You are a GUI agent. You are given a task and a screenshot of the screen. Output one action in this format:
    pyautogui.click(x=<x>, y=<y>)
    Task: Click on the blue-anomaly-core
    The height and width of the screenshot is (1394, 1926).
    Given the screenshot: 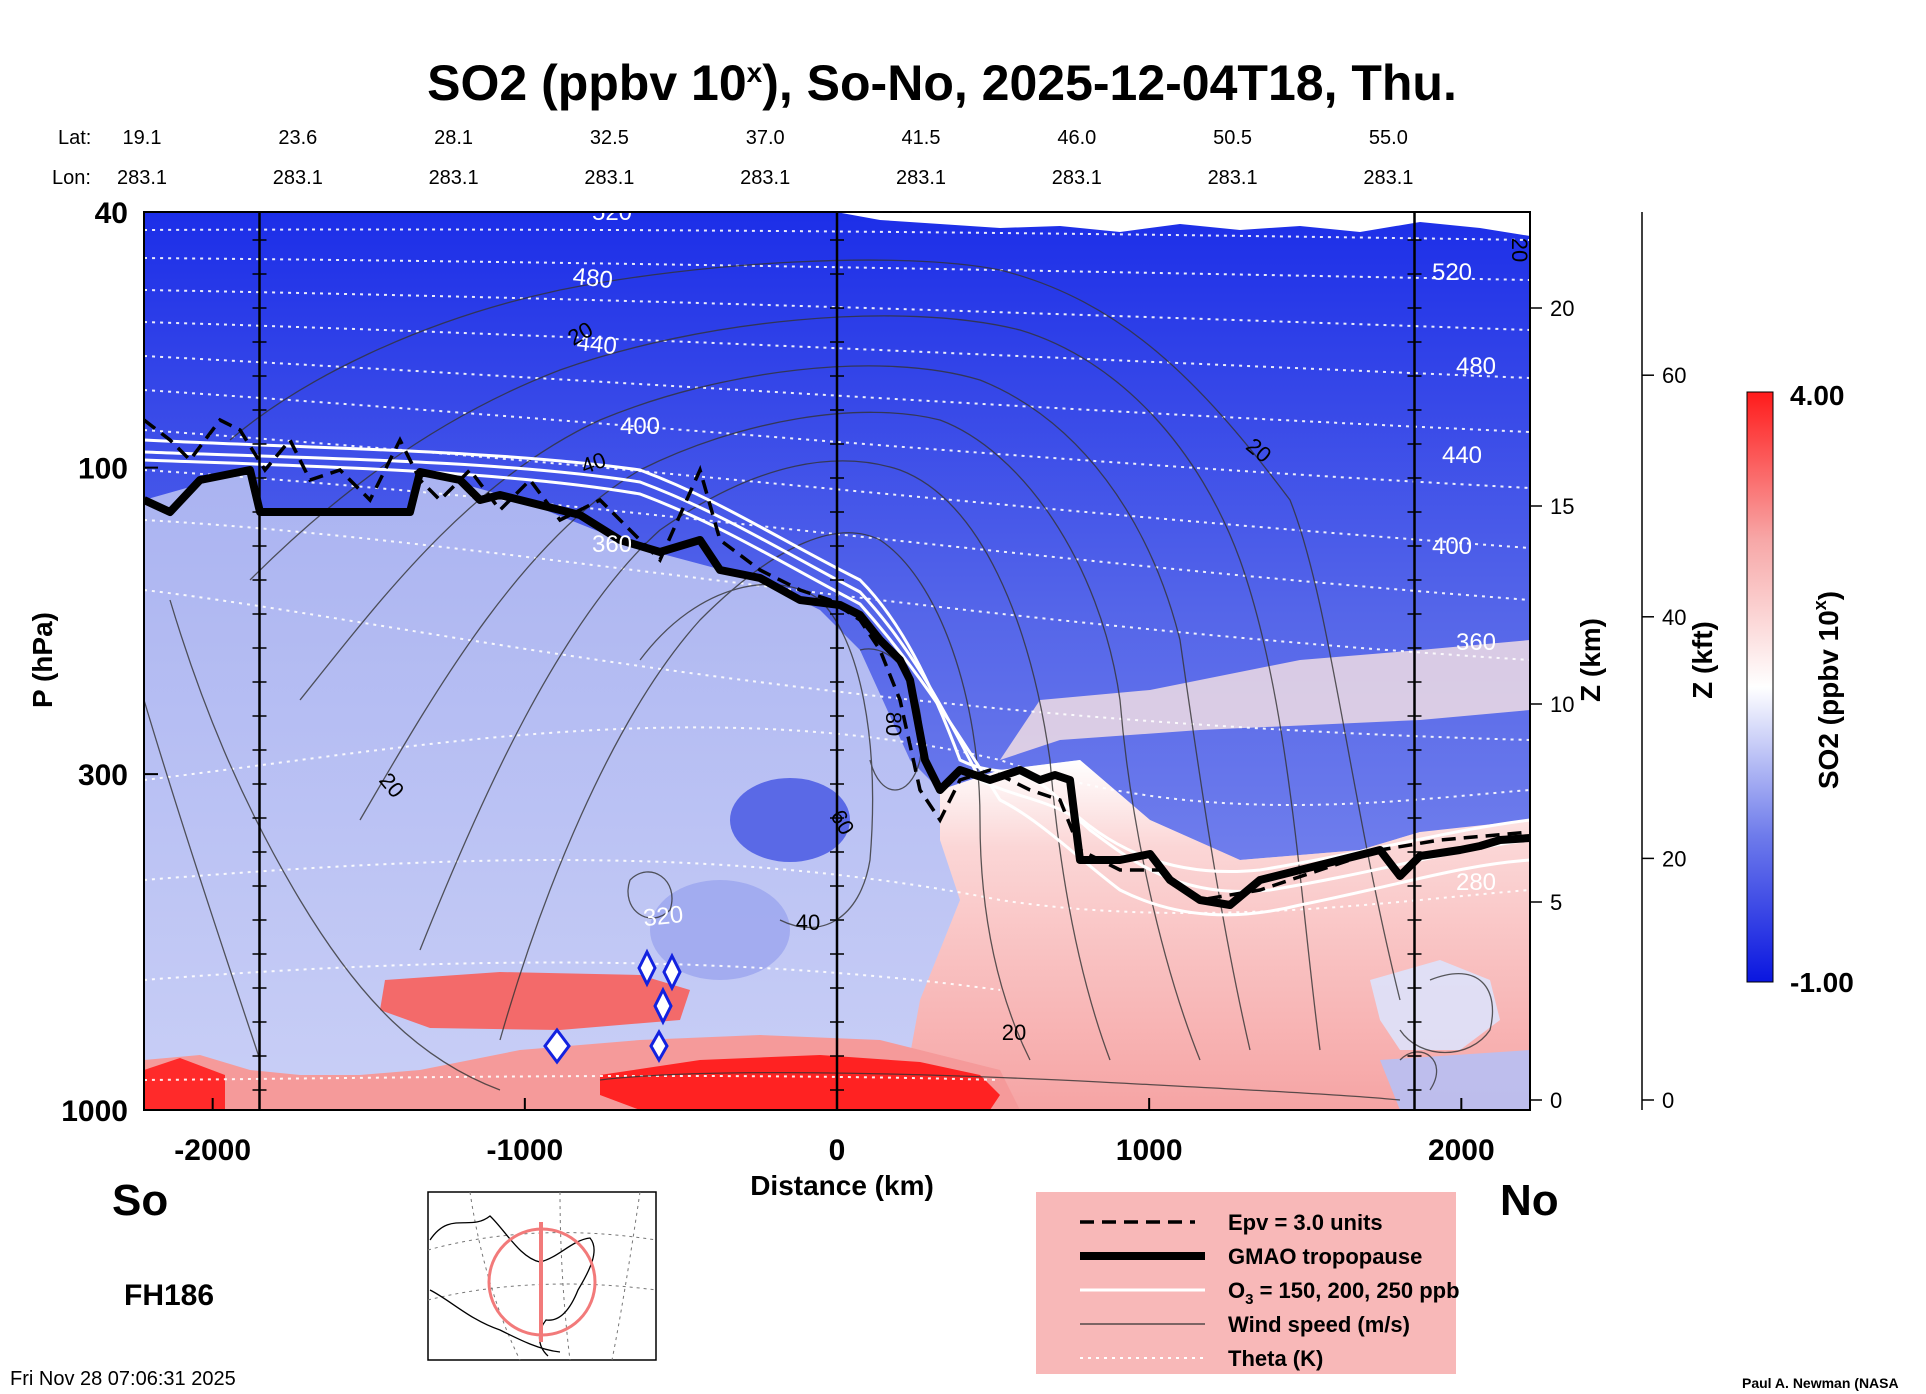 What is the action you would take?
    pyautogui.click(x=790, y=820)
    